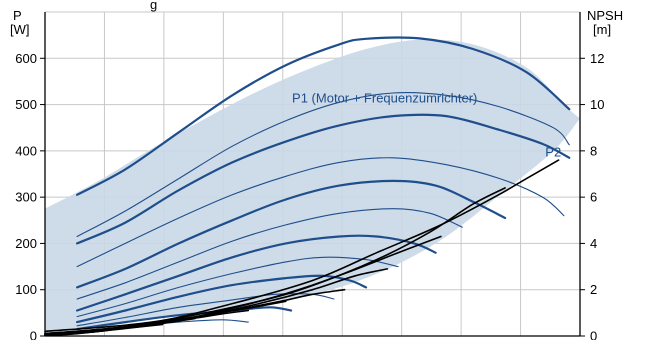  I want to click on right-tick-label: 12, so click(597, 58).